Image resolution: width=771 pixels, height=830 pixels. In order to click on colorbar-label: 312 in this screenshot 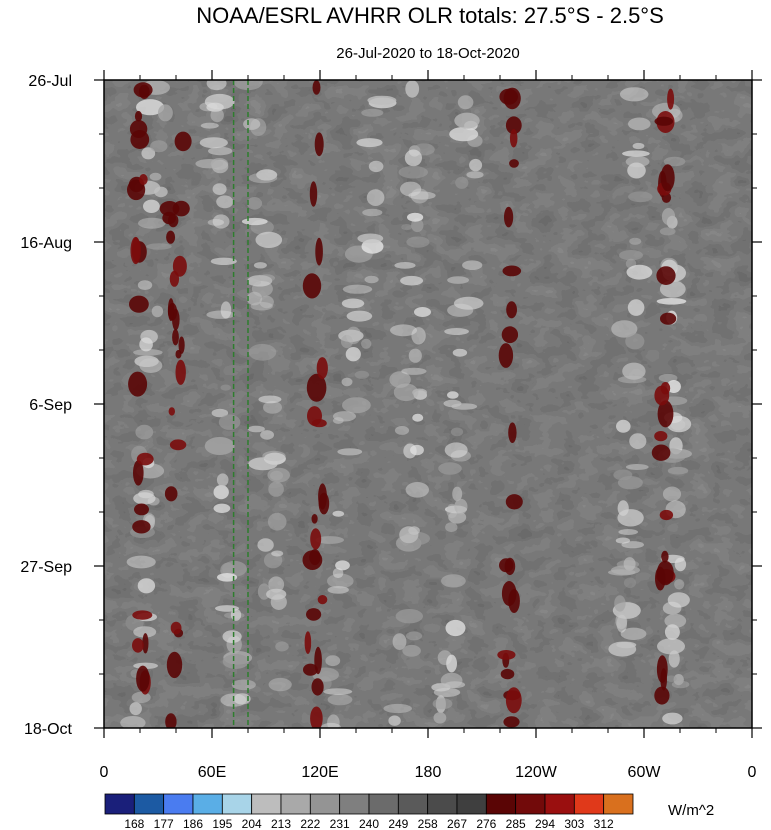, I will do `click(604, 823)`.